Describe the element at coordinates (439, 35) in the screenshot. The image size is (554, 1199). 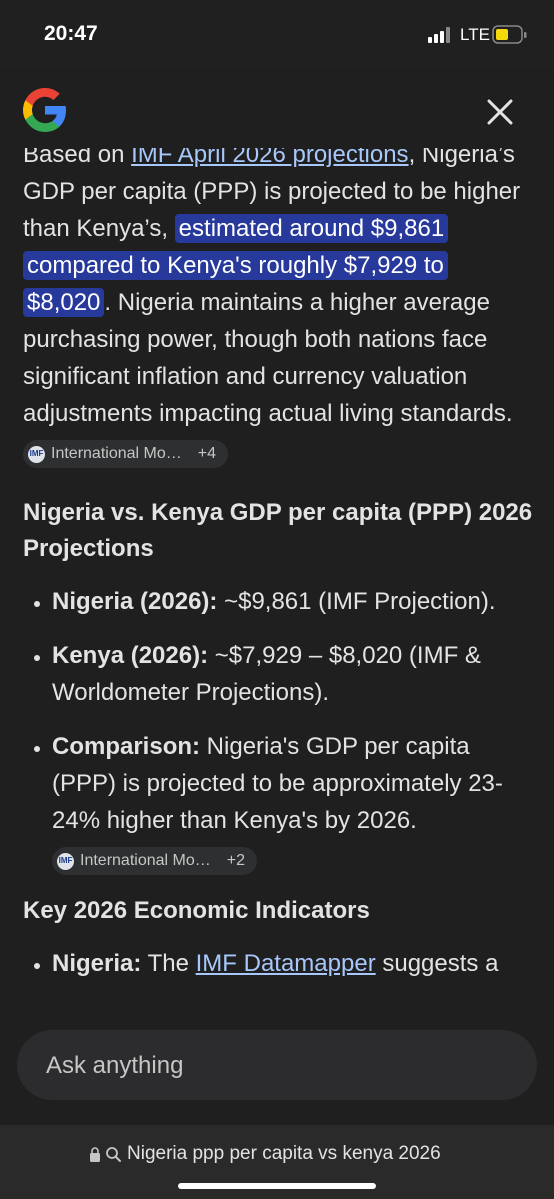
I see `signal-icon` at that location.